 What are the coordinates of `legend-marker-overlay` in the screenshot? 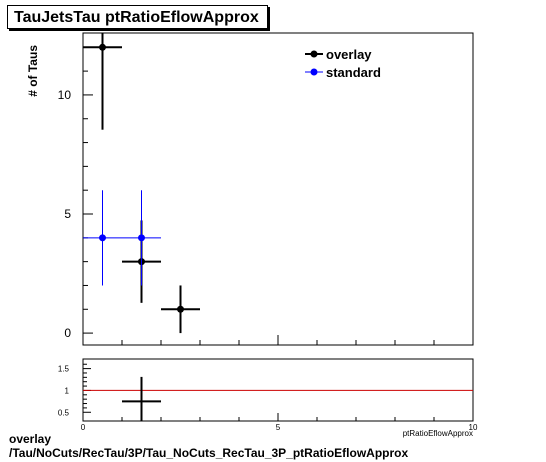 It's located at (314, 54).